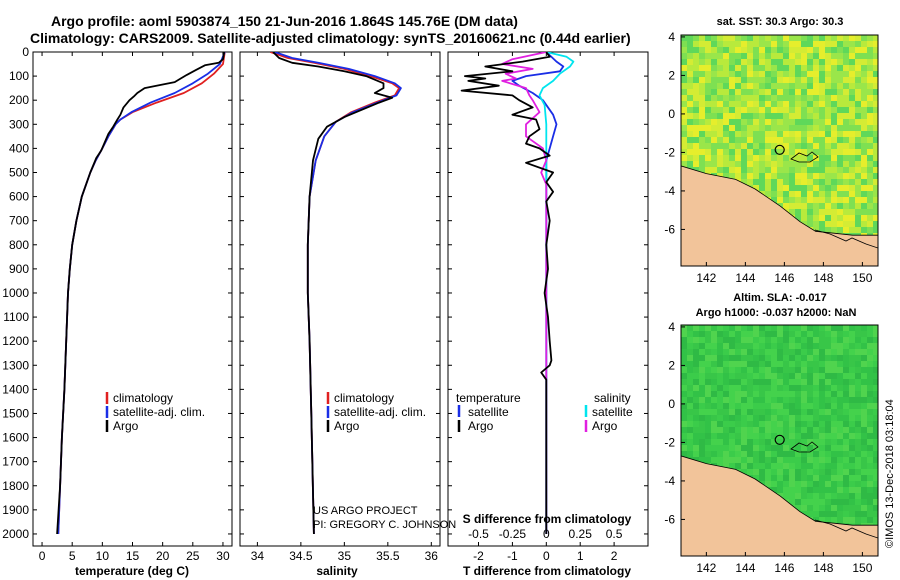  I want to click on credit-project: US ARGO PROJECT, so click(365, 511).